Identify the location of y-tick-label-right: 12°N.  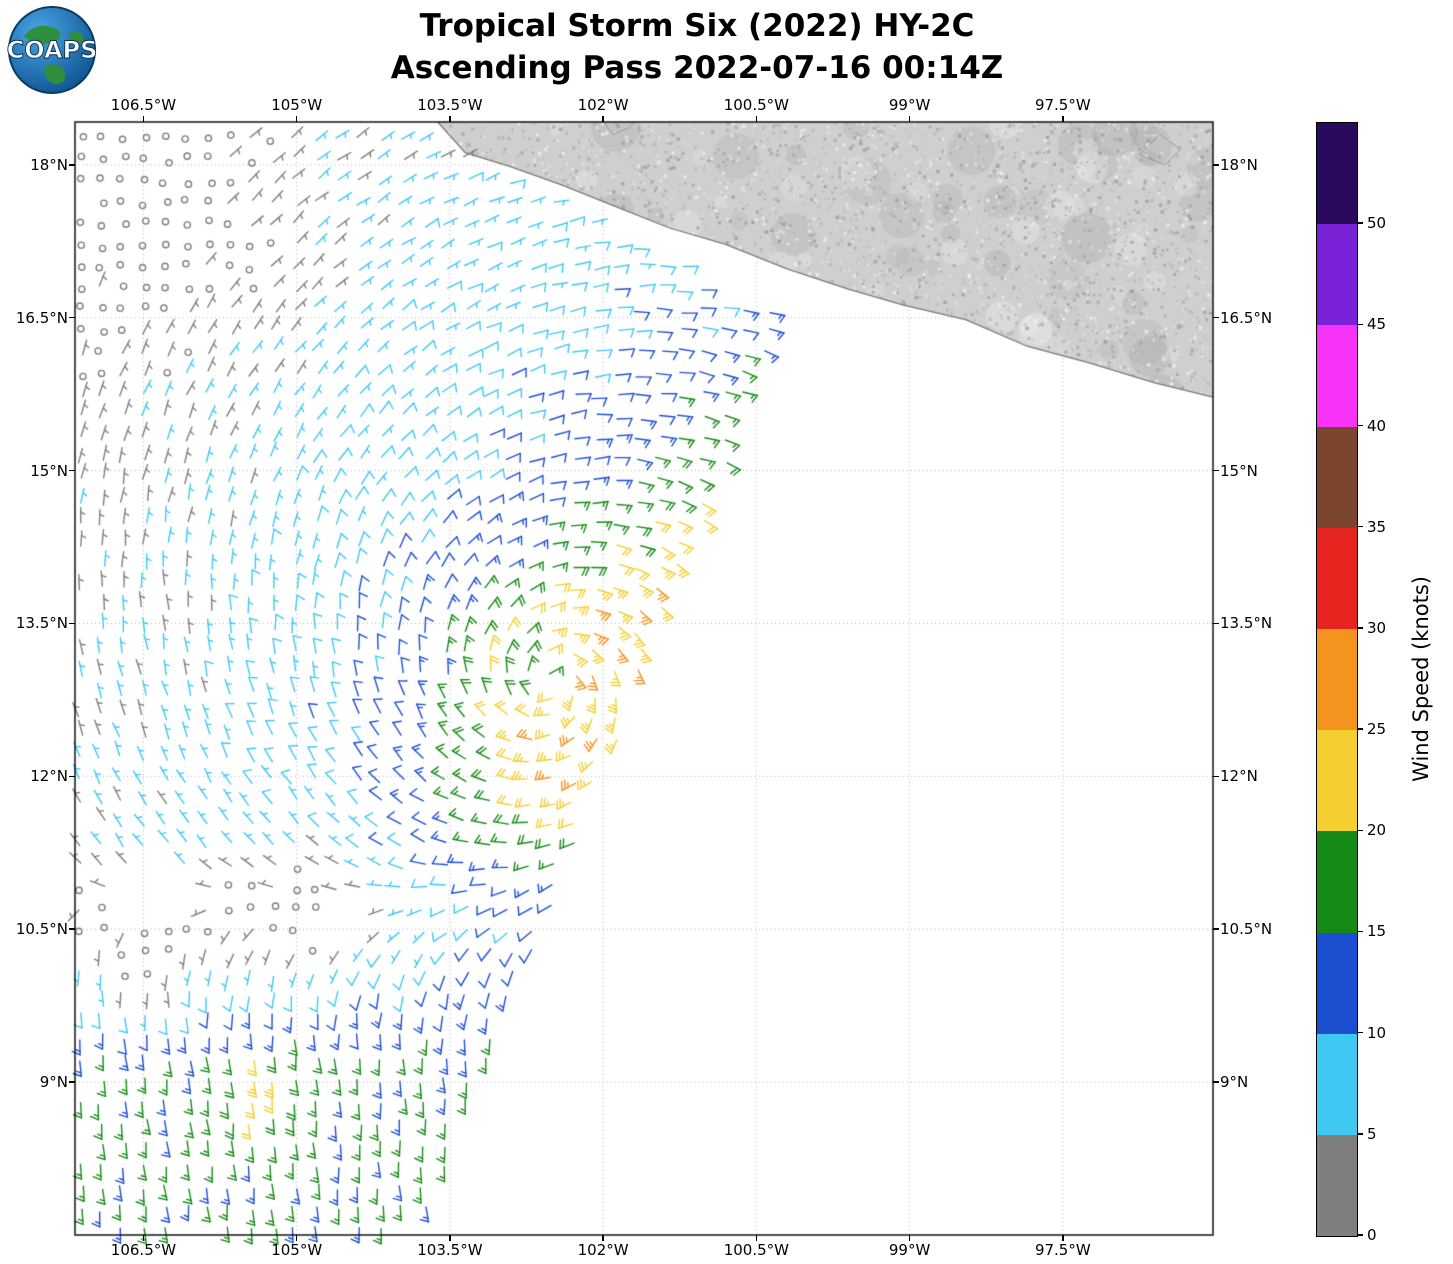
(1239, 776).